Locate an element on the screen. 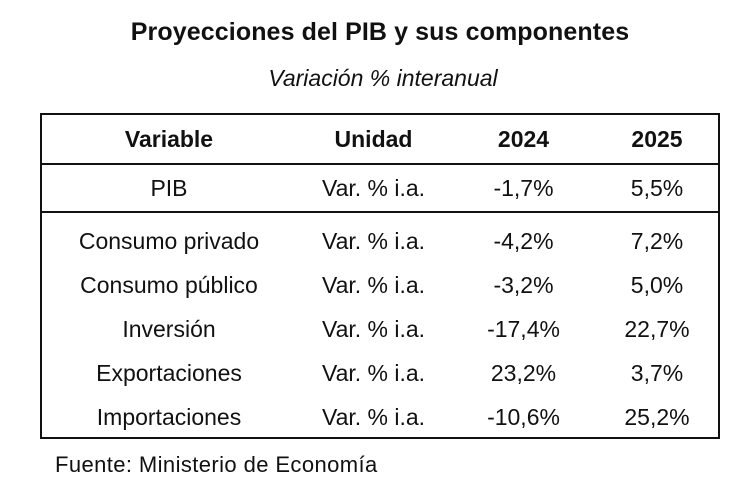 The height and width of the screenshot is (486, 730). table-header: Variable Unidad 2024 2025 is located at coordinates (380, 140).